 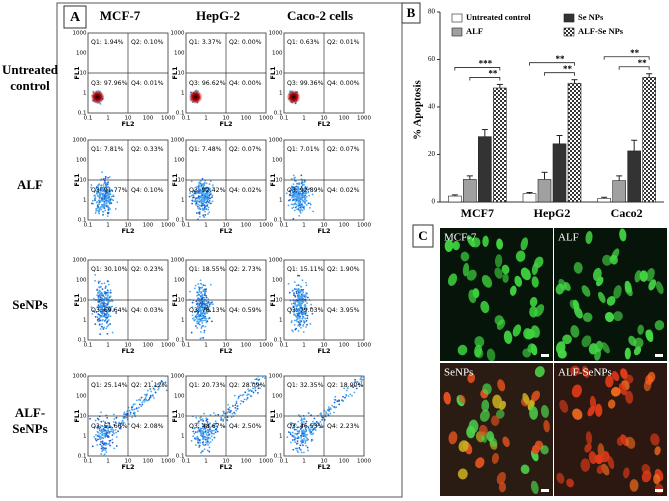 I want to click on x-tick-label: 100, so click(x=148, y=226).